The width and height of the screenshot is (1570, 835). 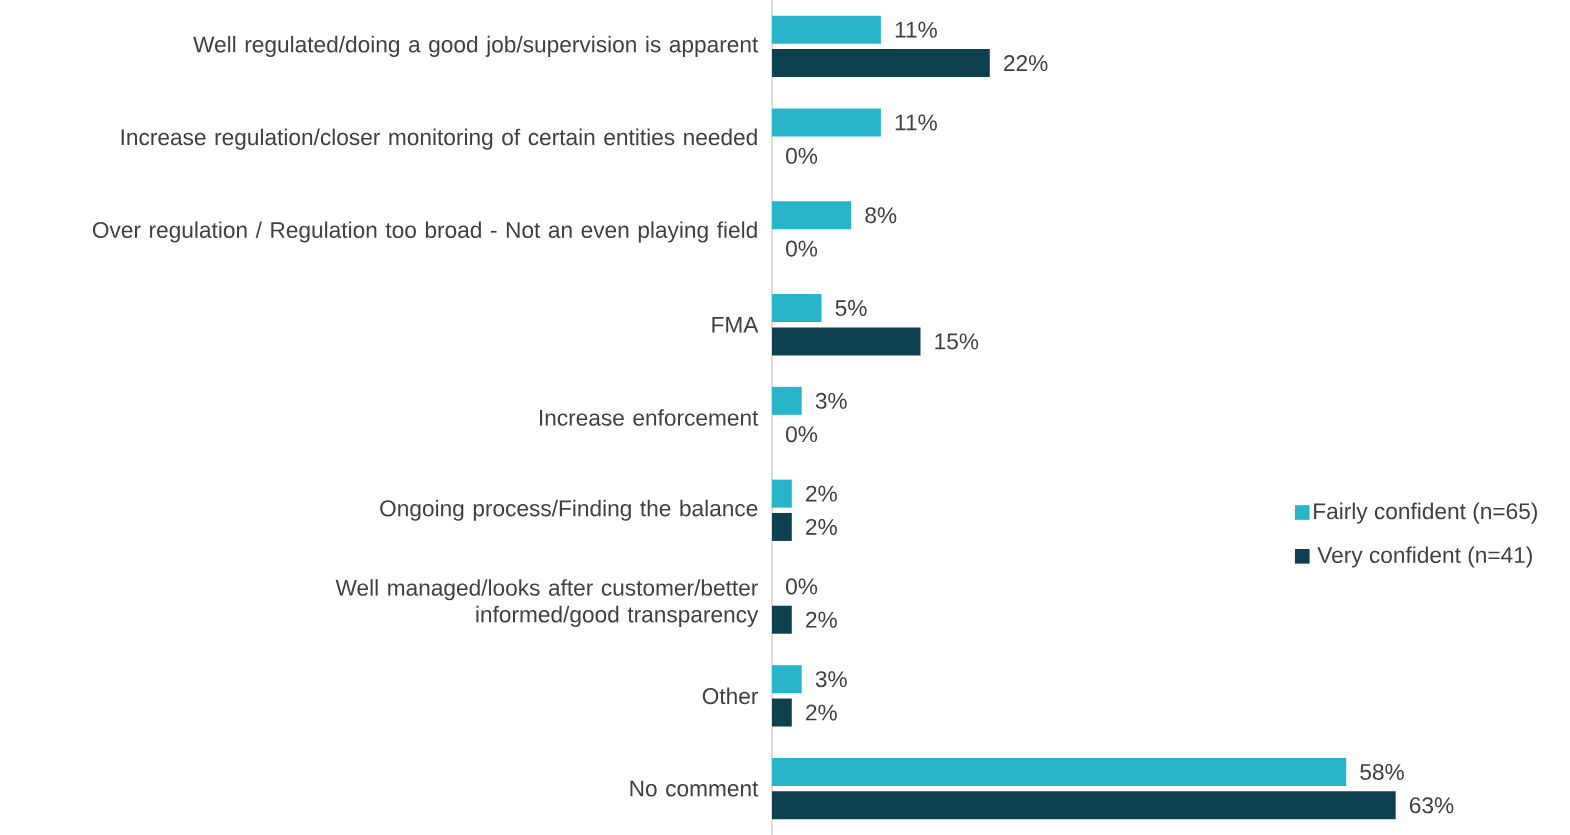 I want to click on data-label: 63%, so click(x=1431, y=805).